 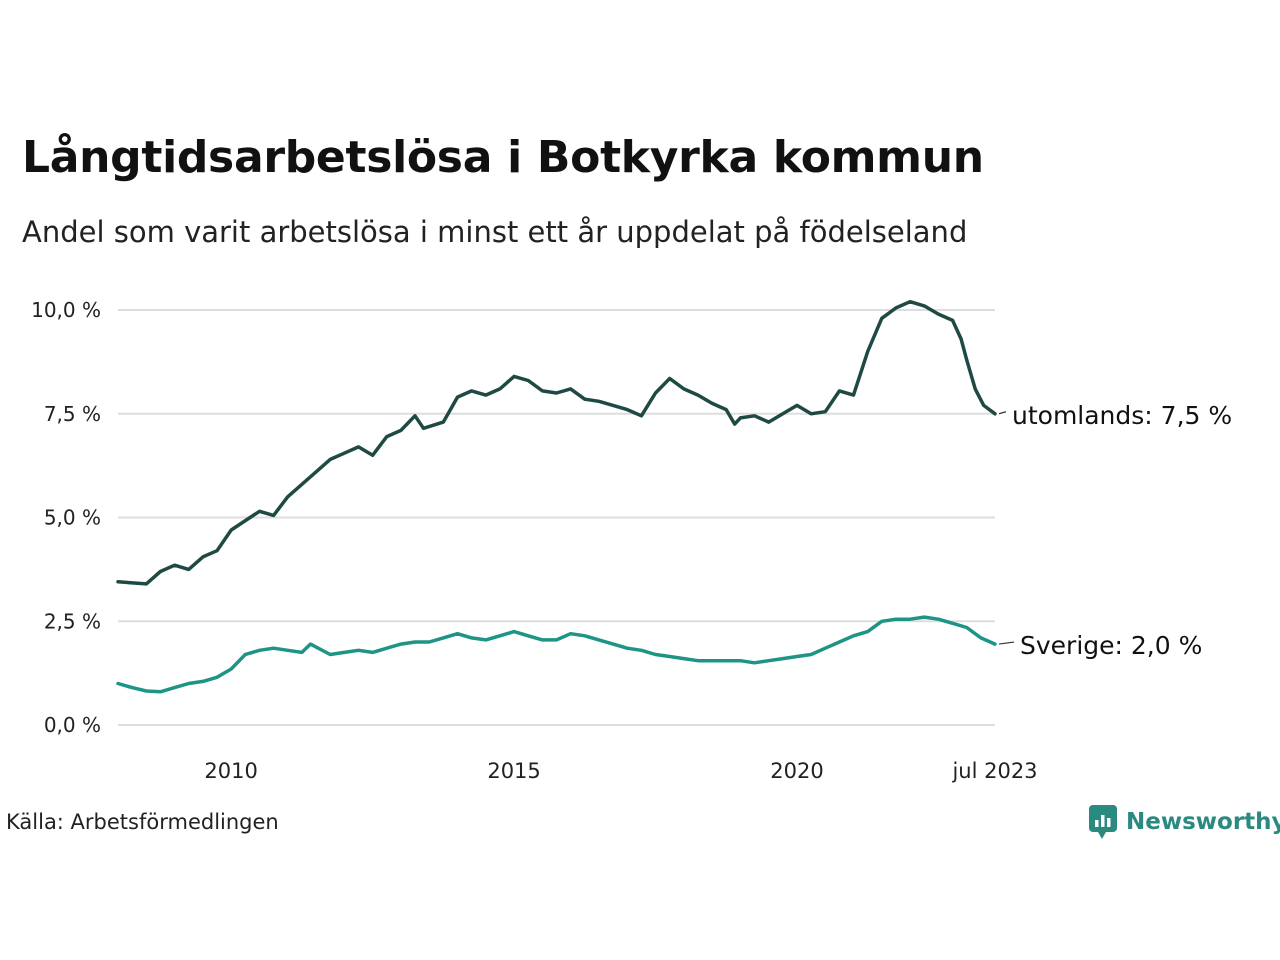 What do you see at coordinates (66, 310) in the screenshot?
I see `y-tick-label: 10,0 %` at bounding box center [66, 310].